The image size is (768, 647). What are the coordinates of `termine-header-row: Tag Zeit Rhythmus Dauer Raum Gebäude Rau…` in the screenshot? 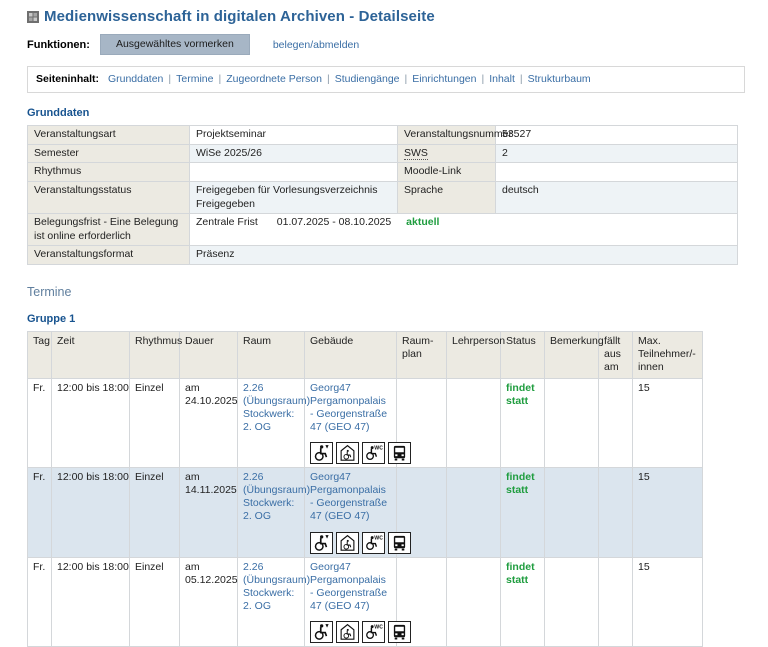 It's located at (365, 355).